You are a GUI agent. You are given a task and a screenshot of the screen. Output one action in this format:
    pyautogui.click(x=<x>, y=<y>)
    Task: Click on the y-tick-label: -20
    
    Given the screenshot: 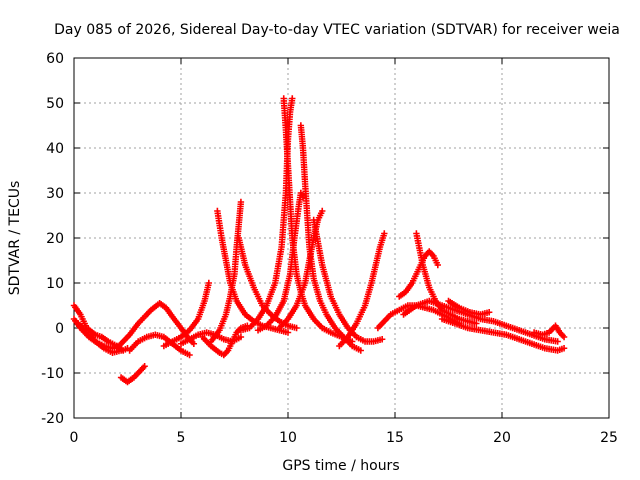 What is the action you would take?
    pyautogui.click(x=52, y=419)
    